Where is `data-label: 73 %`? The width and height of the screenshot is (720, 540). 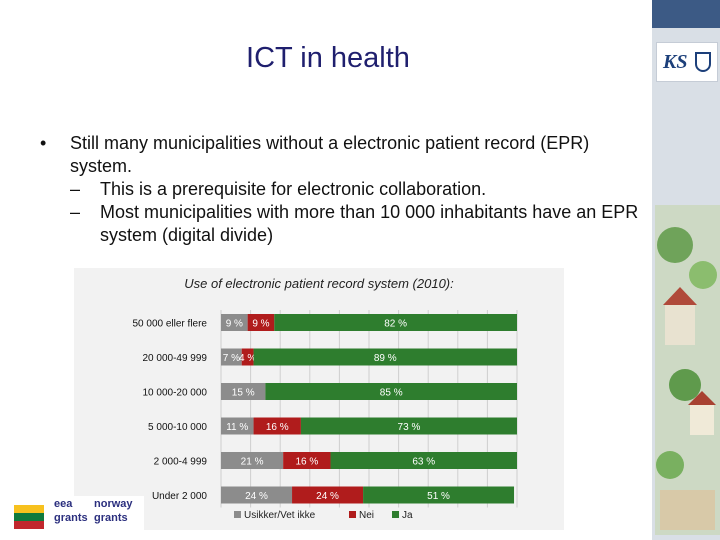
data-label: 73 % is located at coordinates (409, 427).